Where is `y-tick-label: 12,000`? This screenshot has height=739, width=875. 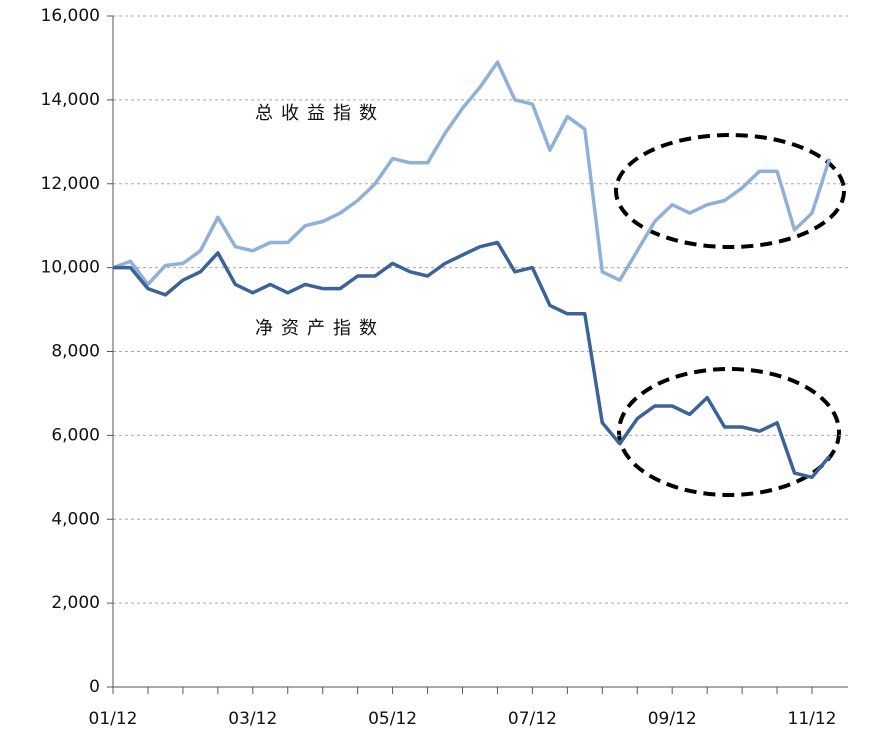
y-tick-label: 12,000 is located at coordinates (70, 184).